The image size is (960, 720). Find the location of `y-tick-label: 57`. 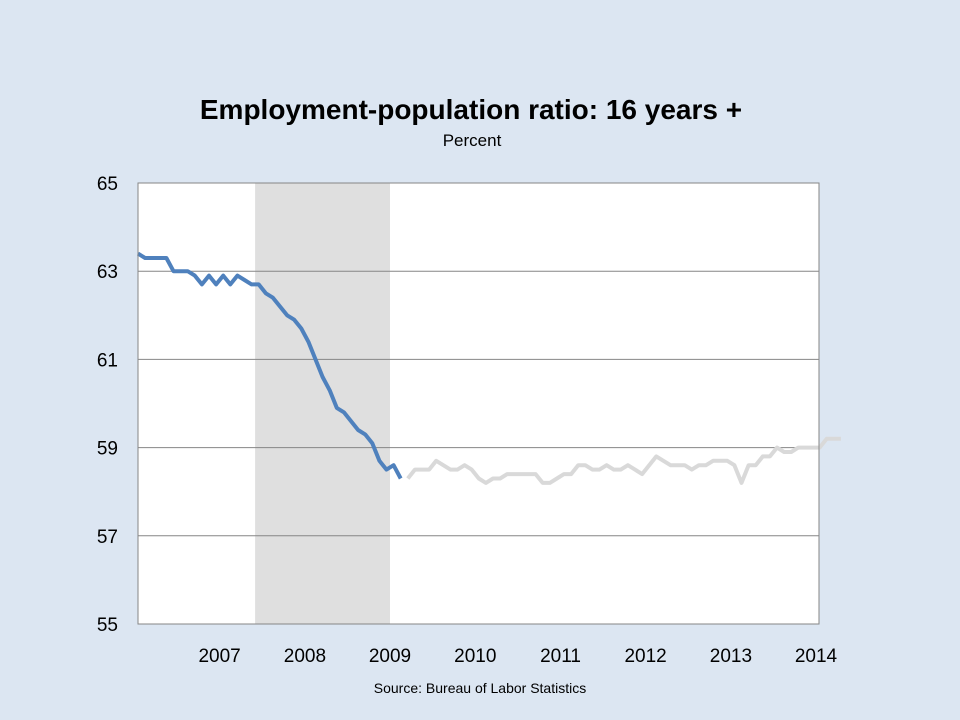

y-tick-label: 57 is located at coordinates (107, 537).